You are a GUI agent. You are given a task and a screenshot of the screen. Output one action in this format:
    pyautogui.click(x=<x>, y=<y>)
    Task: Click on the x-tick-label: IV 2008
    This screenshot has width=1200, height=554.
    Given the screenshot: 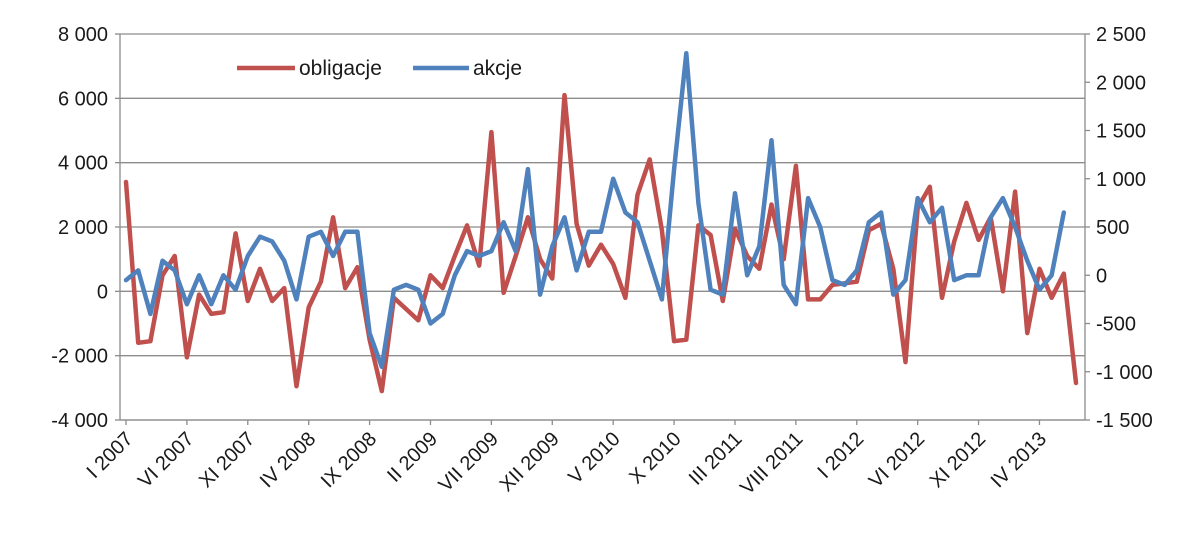 What is the action you would take?
    pyautogui.click(x=288, y=460)
    